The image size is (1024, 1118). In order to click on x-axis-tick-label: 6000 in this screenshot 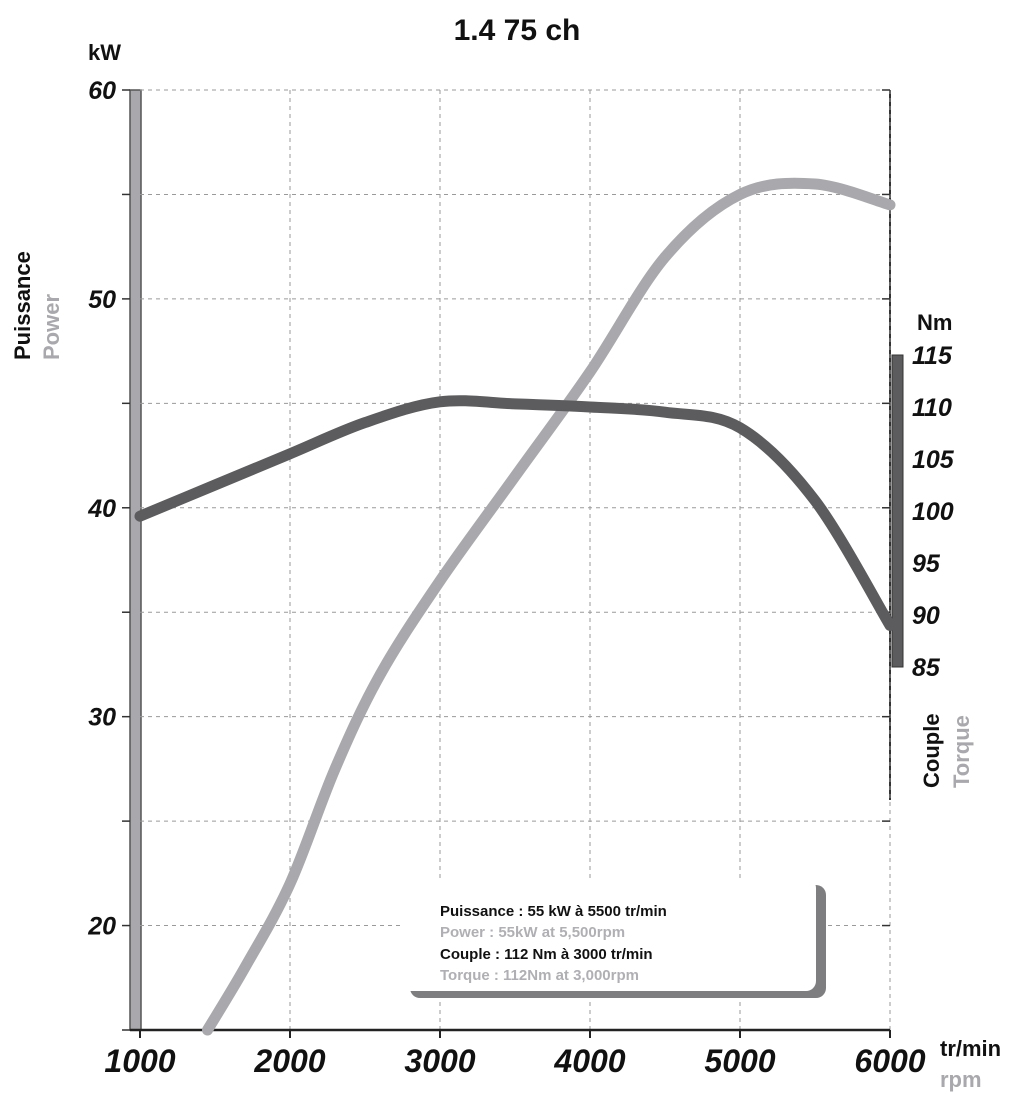, I will do `click(889, 1061)`.